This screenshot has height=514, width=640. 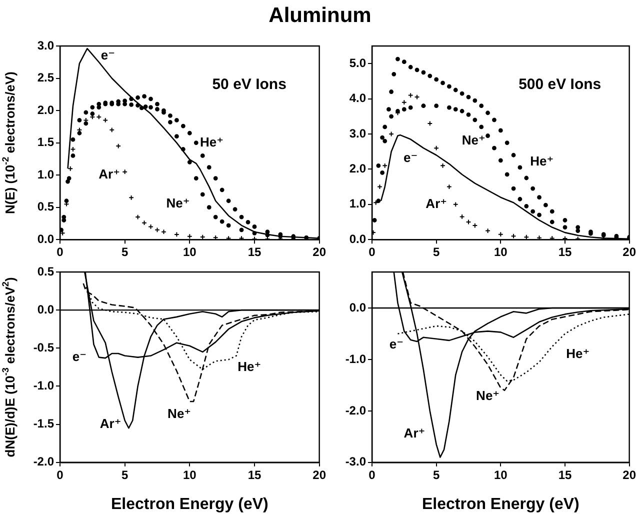 I want to click on y-tick-label: 4.0, so click(x=357, y=98).